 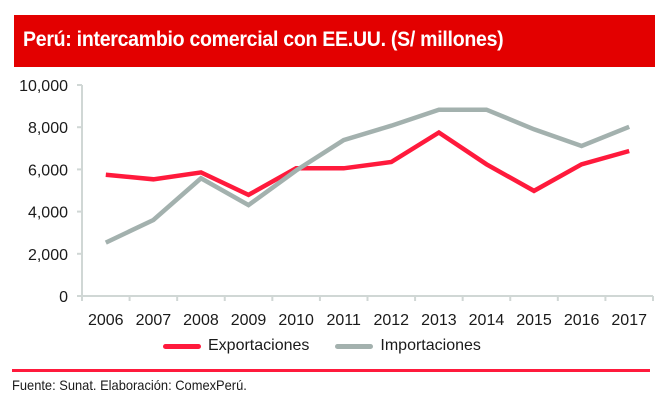 What do you see at coordinates (154, 320) in the screenshot?
I see `x-tick-label: 2007` at bounding box center [154, 320].